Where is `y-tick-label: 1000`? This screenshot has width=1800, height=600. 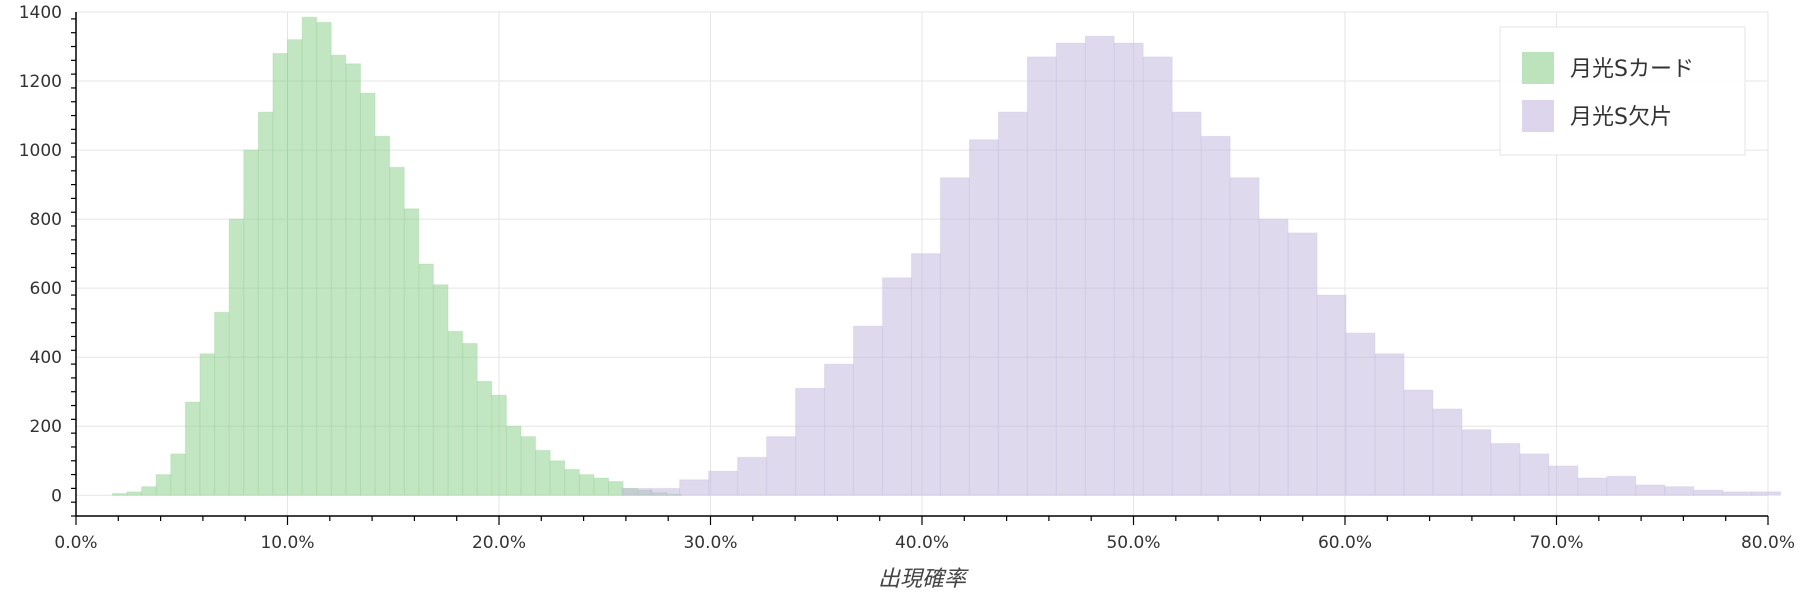 y-tick-label: 1000 is located at coordinates (40, 151).